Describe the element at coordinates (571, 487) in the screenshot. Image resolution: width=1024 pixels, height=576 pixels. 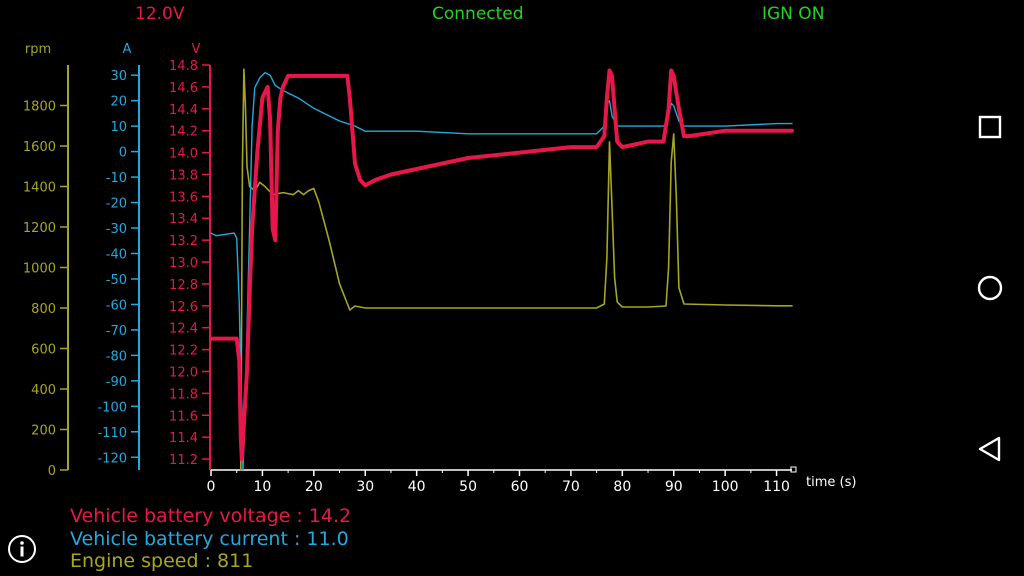
I see `x-tick-label: 70` at that location.